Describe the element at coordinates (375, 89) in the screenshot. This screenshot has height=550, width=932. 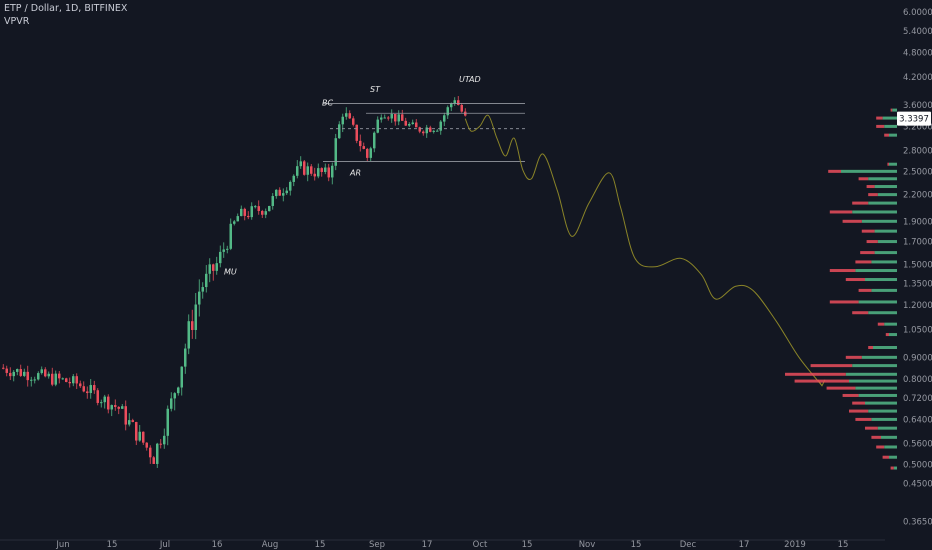
I see `wyckoff-label: ST` at that location.